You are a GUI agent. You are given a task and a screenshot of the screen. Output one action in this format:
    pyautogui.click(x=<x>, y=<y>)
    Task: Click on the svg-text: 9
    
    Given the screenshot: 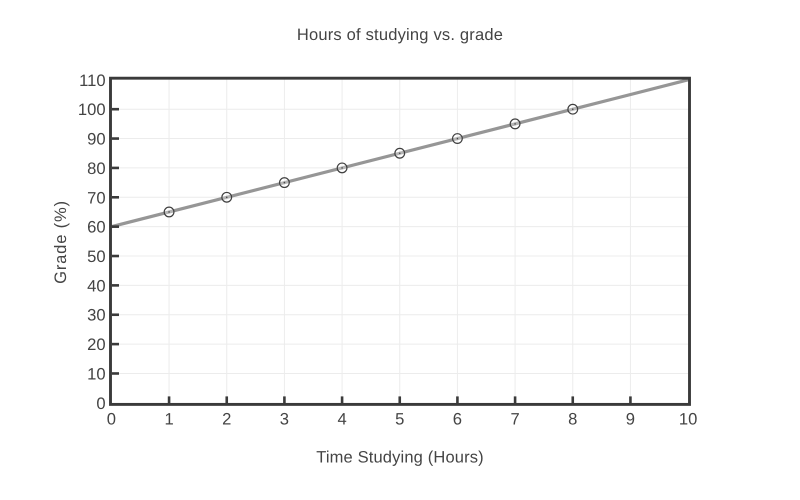 What is the action you would take?
    pyautogui.click(x=630, y=419)
    